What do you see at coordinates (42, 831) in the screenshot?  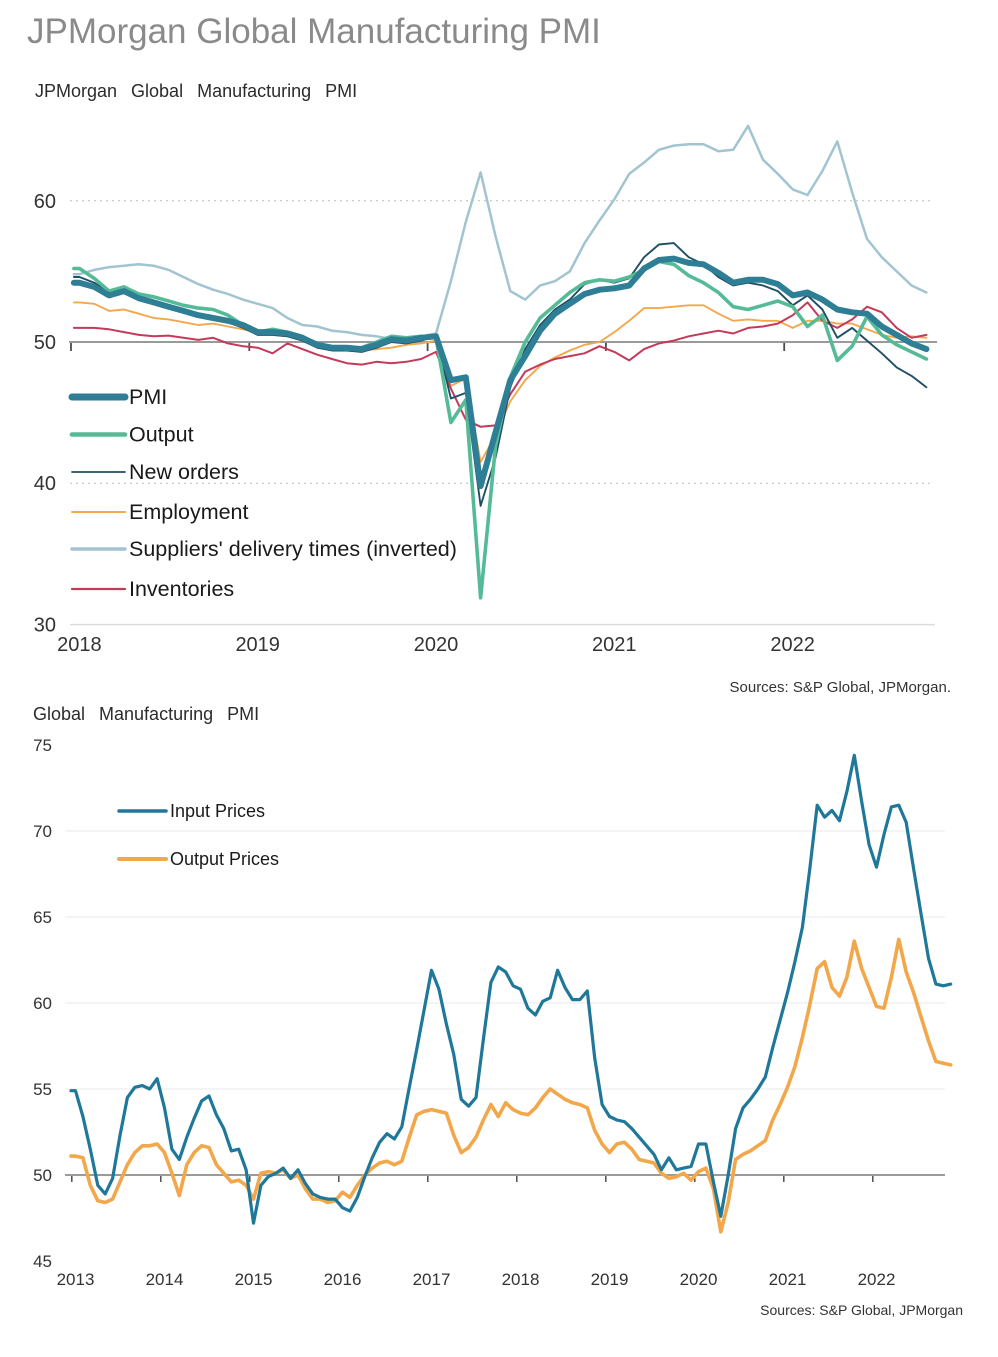 I see `svg-text: 70` at bounding box center [42, 831].